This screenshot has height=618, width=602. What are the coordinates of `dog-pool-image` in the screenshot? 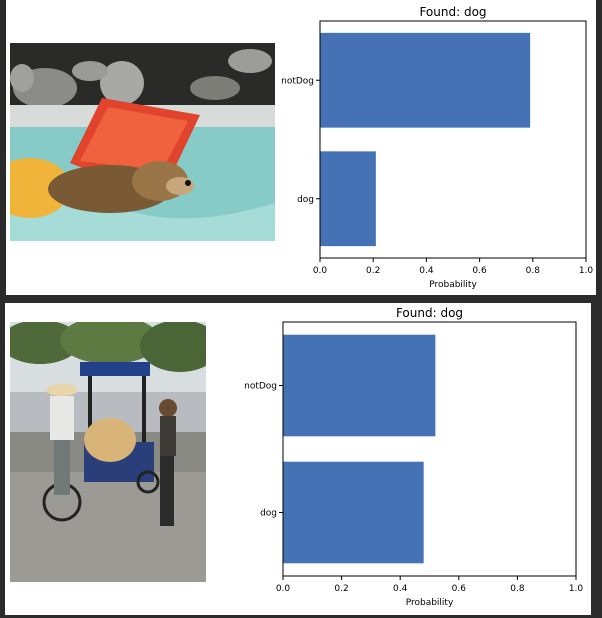 It's located at (142, 142).